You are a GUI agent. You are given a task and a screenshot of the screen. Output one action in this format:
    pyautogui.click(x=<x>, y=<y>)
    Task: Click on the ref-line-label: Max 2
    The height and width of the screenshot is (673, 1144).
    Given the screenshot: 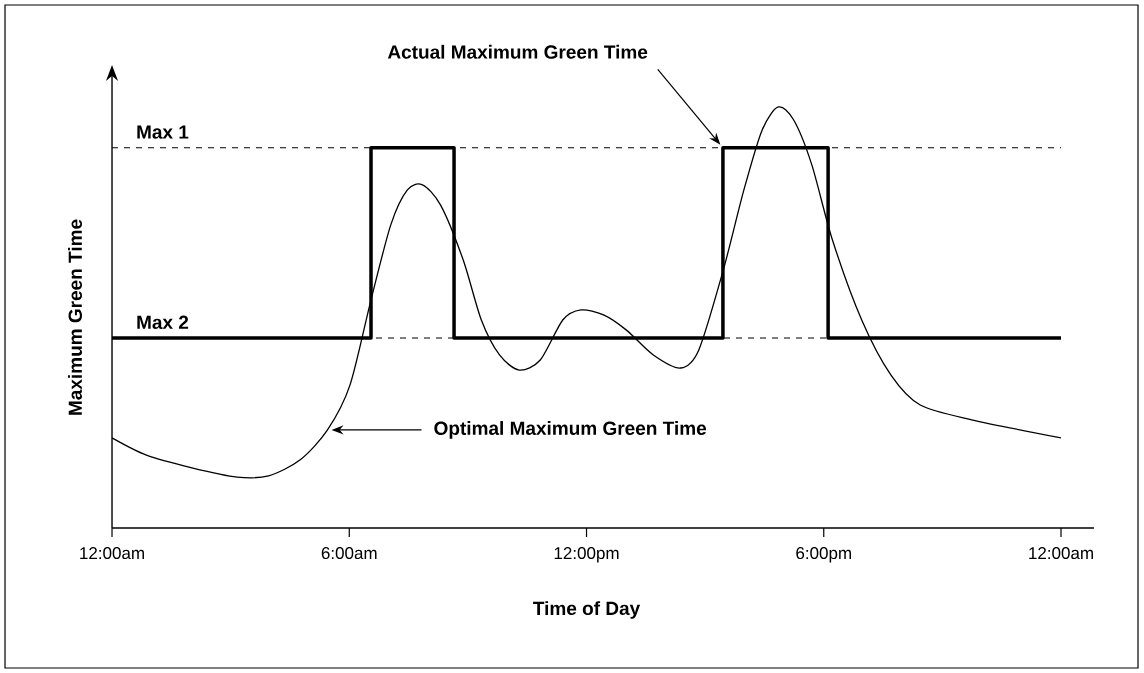 What is the action you would take?
    pyautogui.click(x=163, y=322)
    